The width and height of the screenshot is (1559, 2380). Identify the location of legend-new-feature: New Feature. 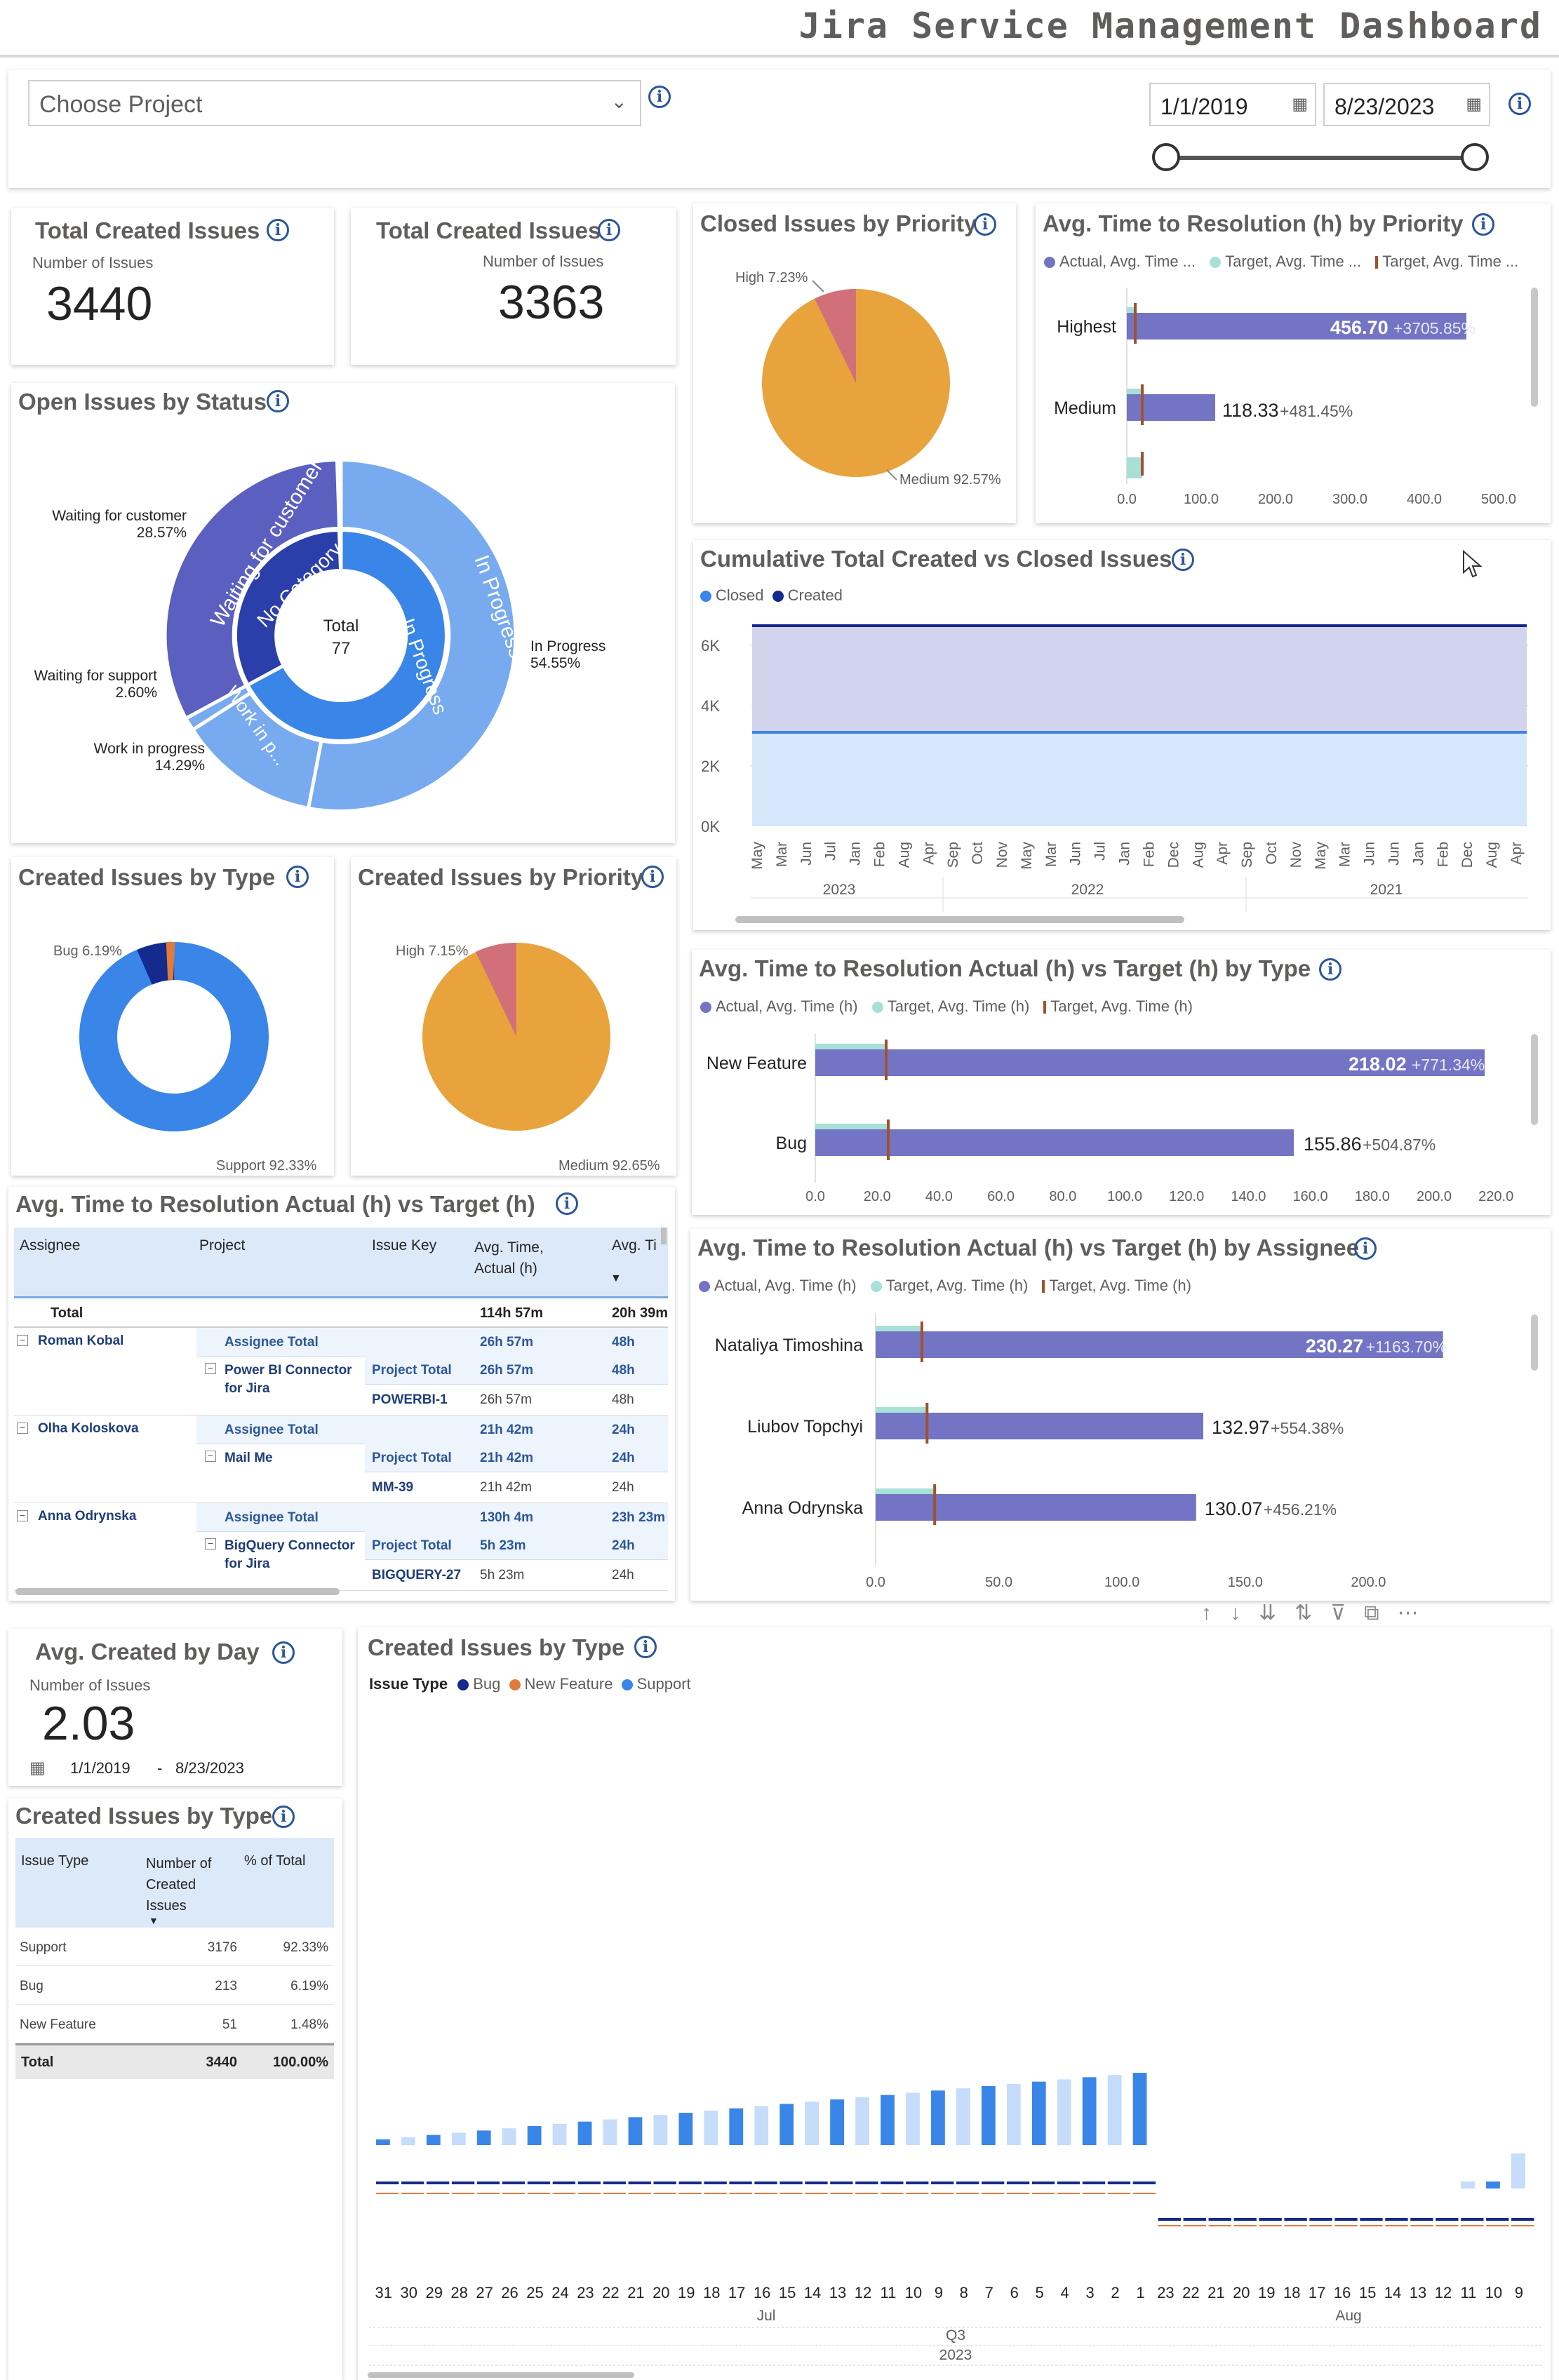
(561, 1684).